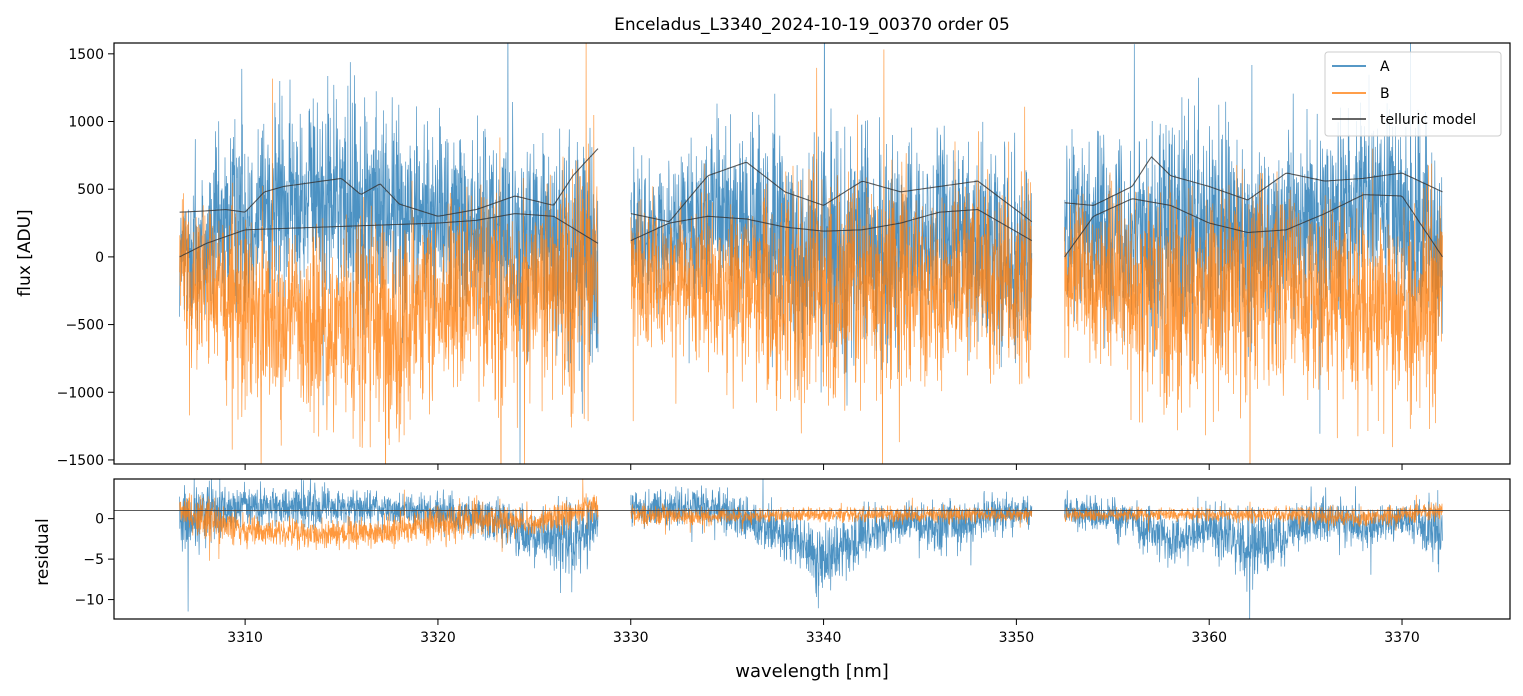 This screenshot has width=1523, height=696. I want to click on residual-xtick-label: 3340, so click(824, 638).